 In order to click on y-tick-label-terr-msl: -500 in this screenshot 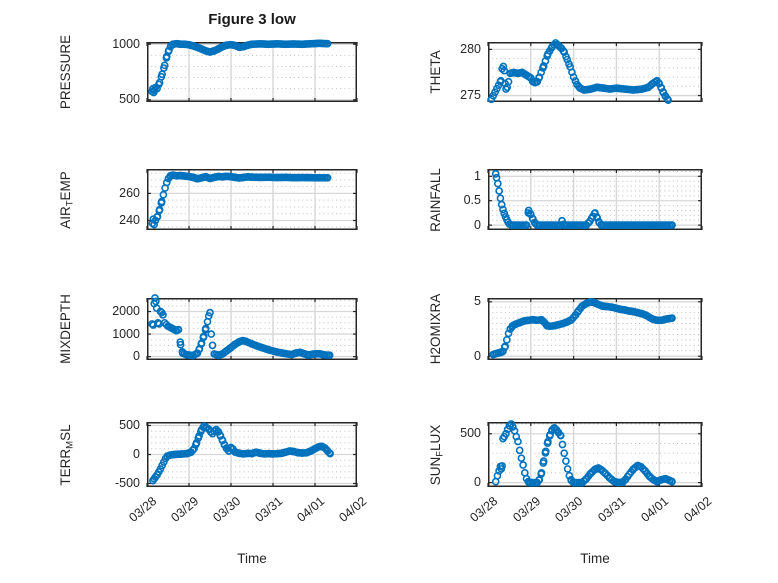, I will do `click(127, 483)`.